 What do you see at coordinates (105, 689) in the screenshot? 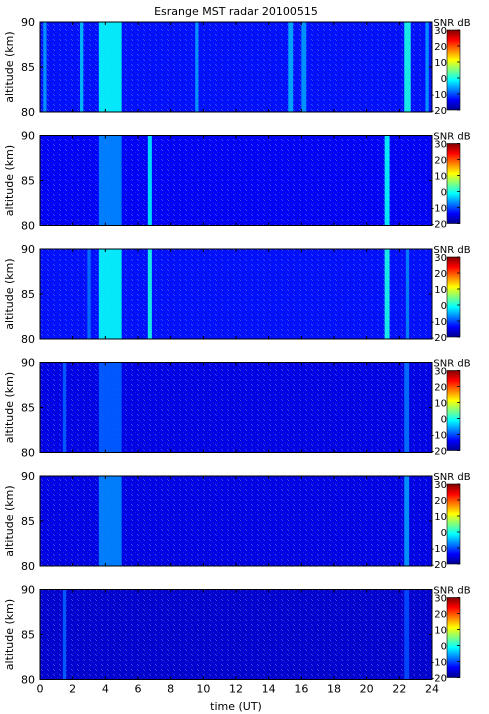
I see `x-tick-label: 4` at bounding box center [105, 689].